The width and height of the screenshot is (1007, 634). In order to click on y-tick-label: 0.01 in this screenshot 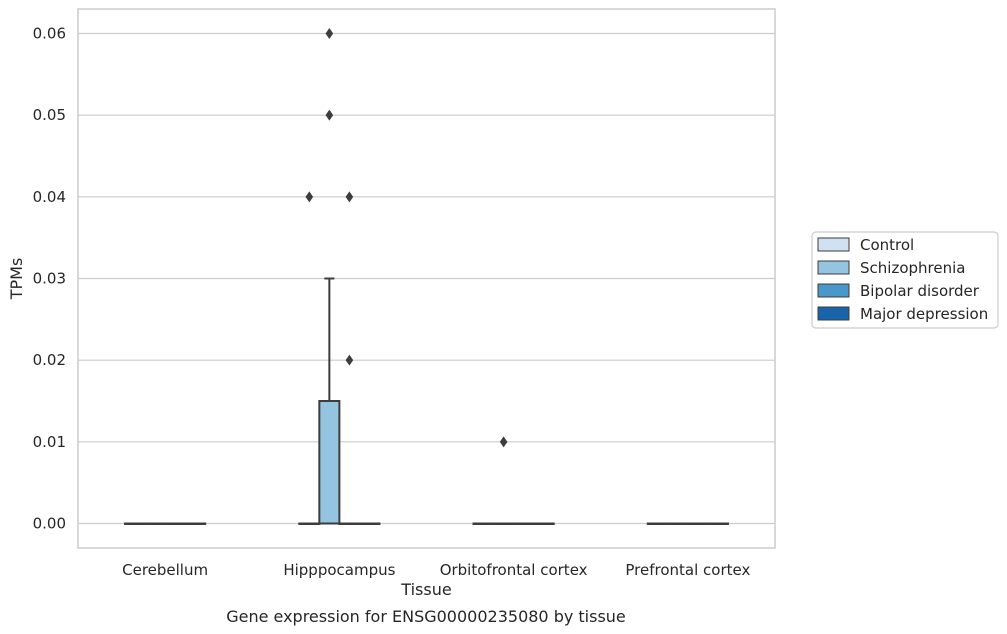, I will do `click(49, 442)`.